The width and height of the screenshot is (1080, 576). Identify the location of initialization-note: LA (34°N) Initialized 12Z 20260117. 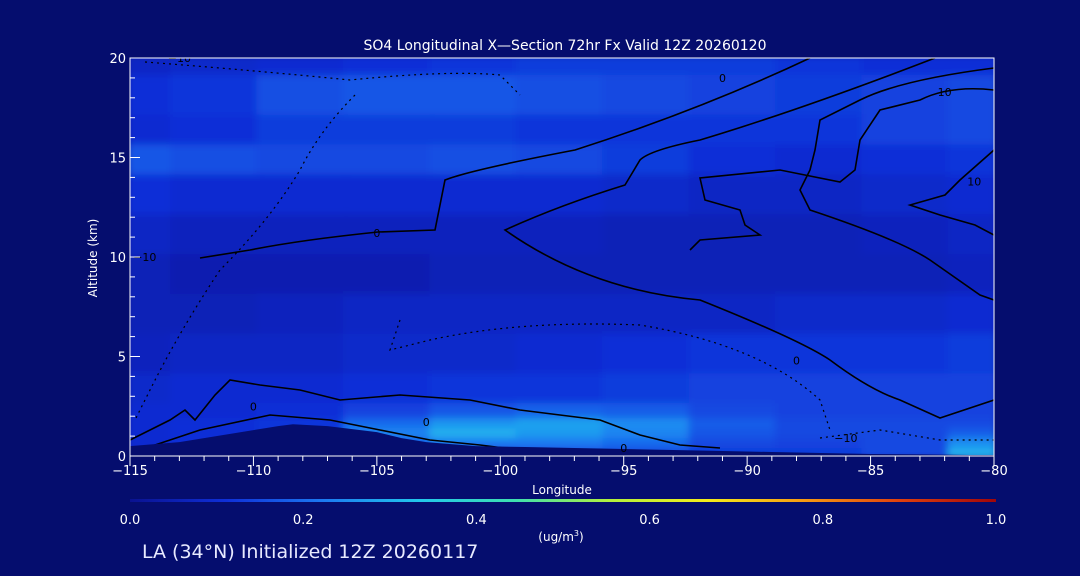
(310, 552).